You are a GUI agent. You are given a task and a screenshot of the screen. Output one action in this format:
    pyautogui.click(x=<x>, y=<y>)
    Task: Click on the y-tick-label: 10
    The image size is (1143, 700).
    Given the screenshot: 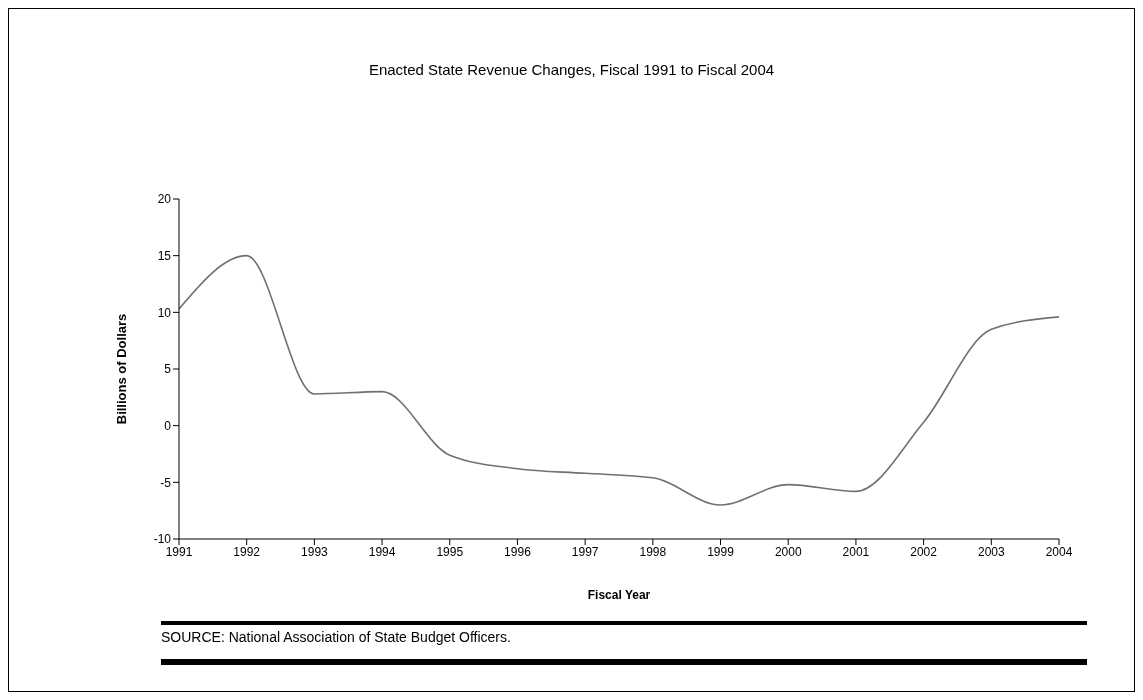 What is the action you would take?
    pyautogui.click(x=164, y=312)
    